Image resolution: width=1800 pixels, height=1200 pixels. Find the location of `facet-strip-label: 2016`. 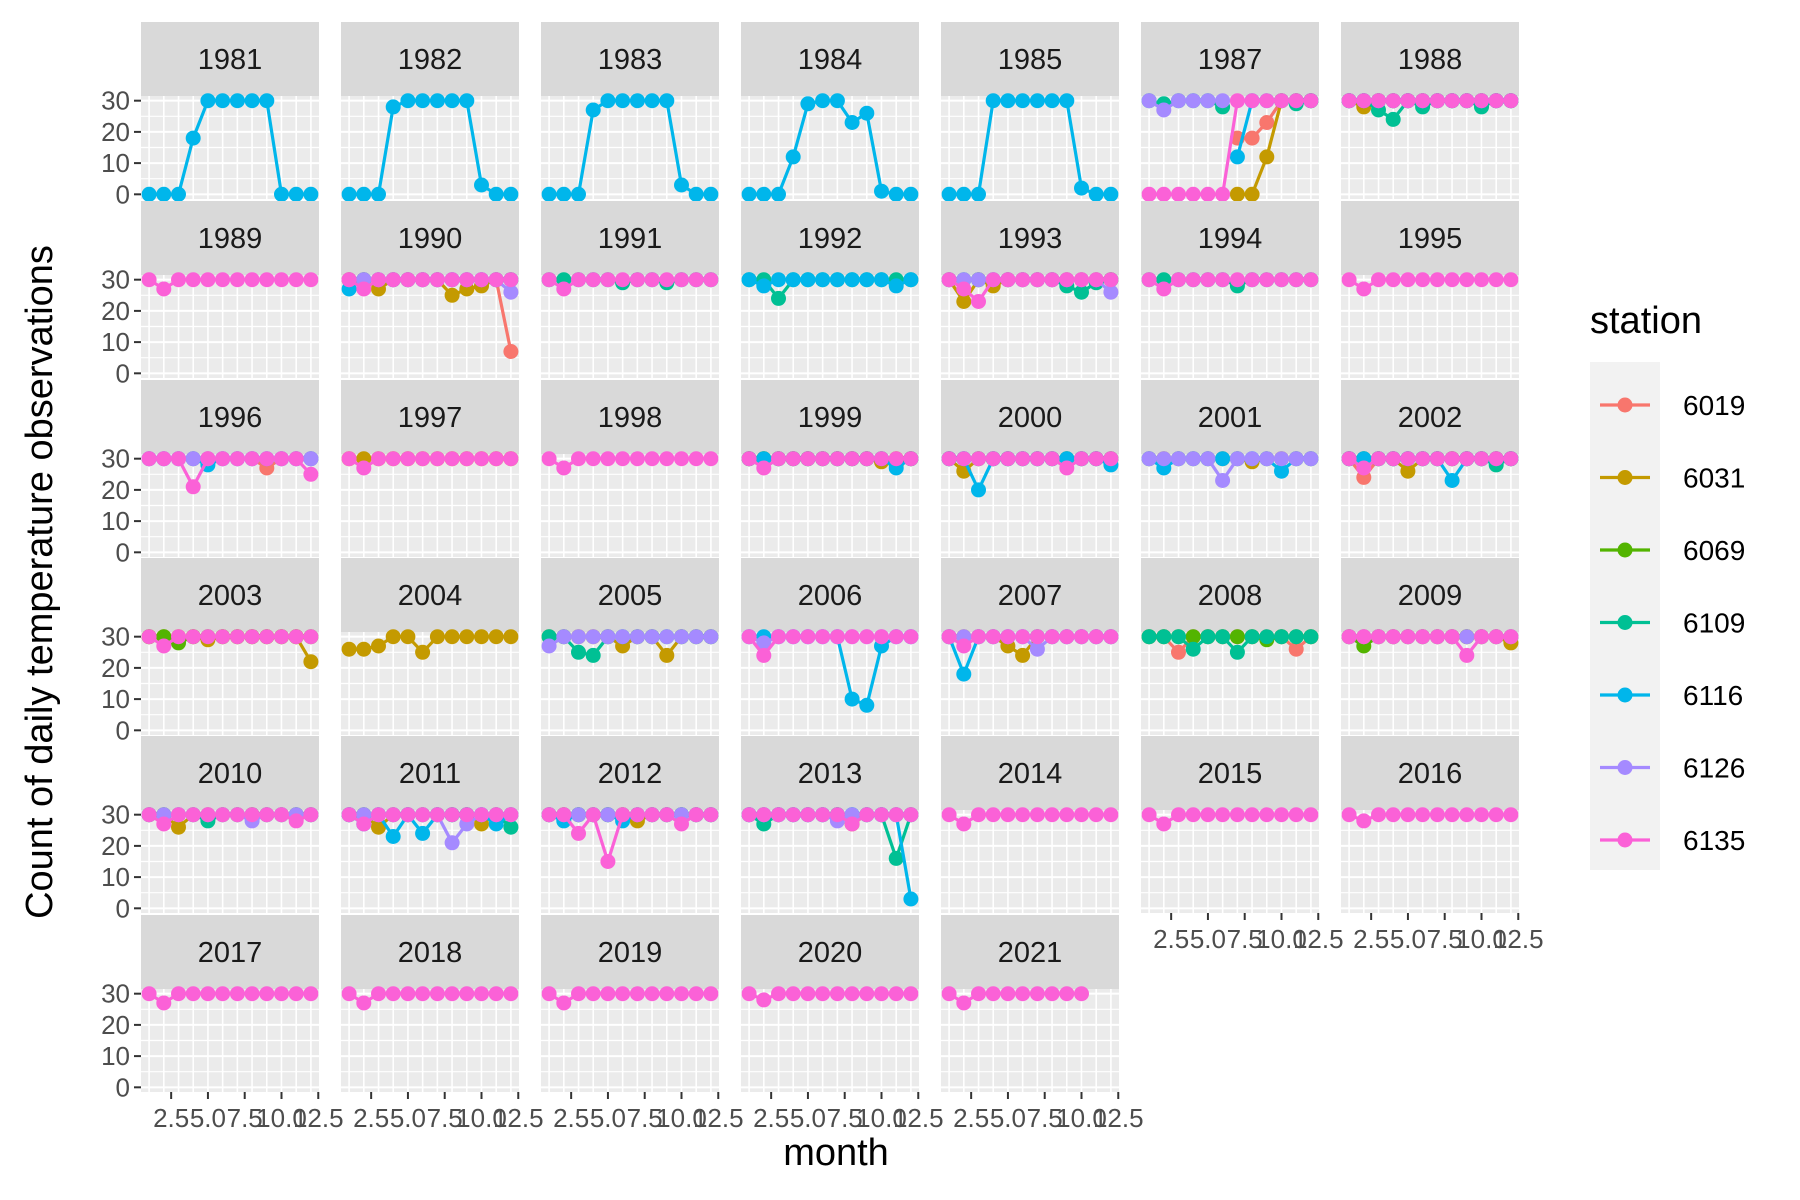

facet-strip-label: 2016 is located at coordinates (1430, 774).